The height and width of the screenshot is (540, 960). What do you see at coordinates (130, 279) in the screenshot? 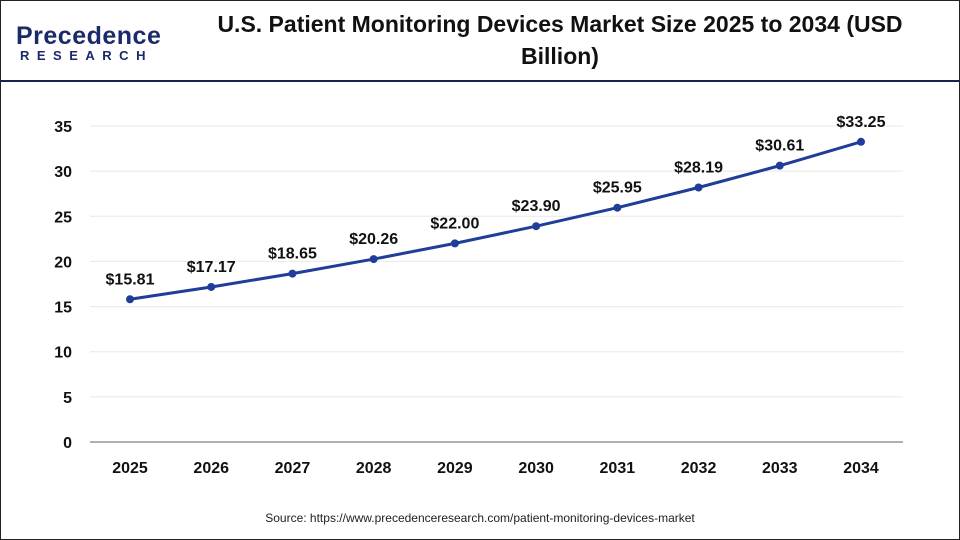
I see `data-label: $15.81` at bounding box center [130, 279].